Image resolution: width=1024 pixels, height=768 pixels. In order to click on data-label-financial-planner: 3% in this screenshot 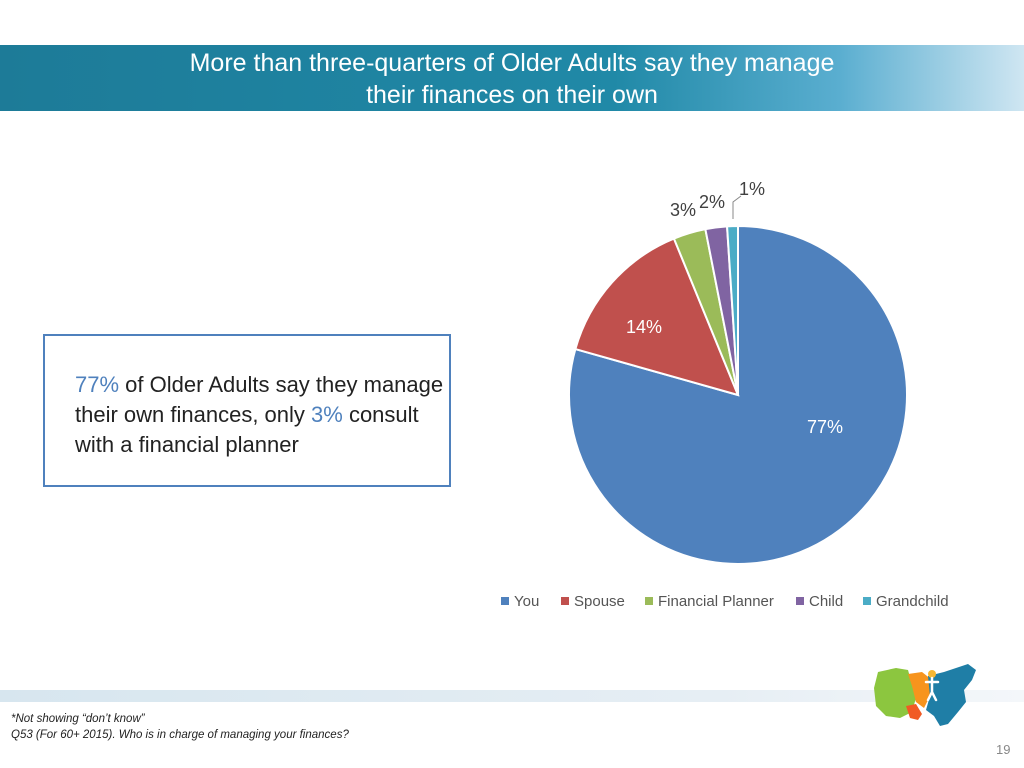, I will do `click(683, 210)`.